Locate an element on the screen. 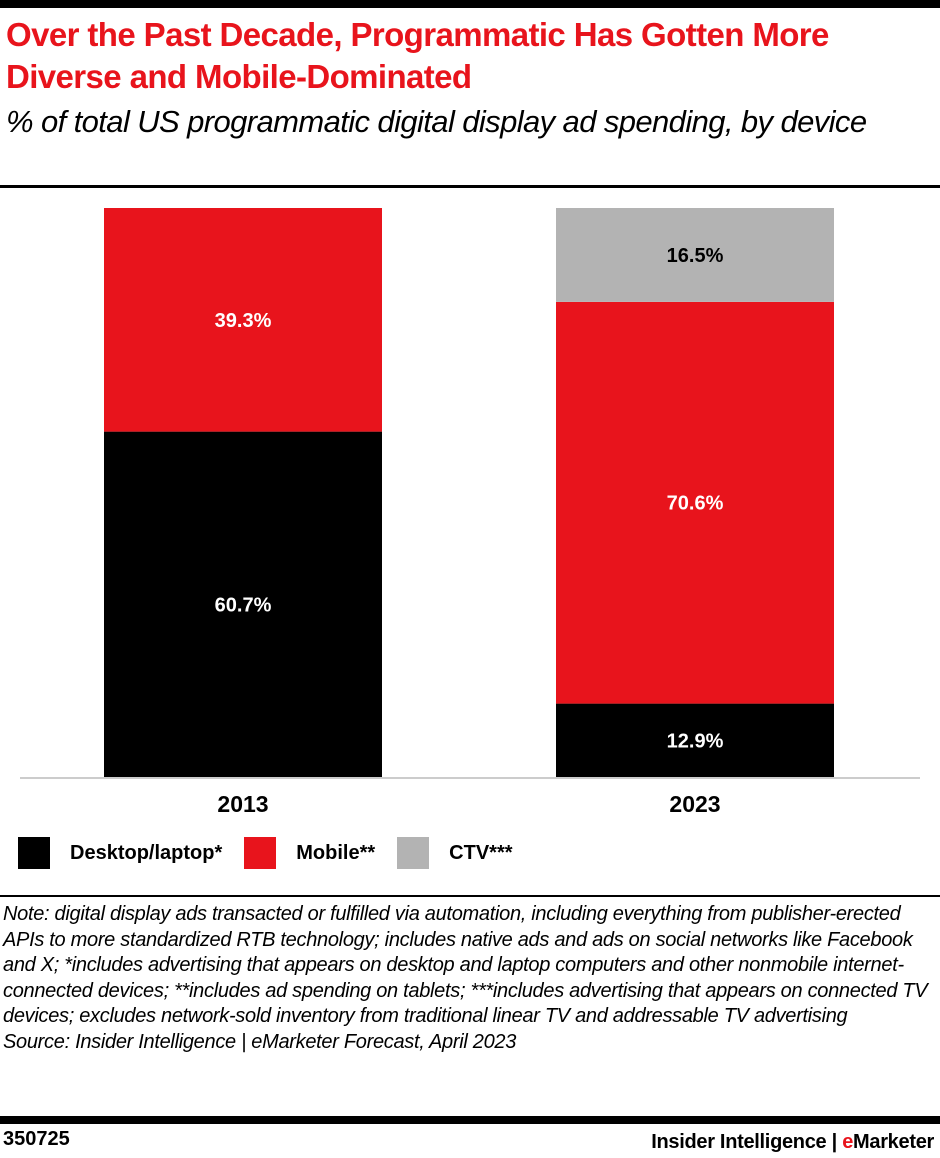  x-tick-label: 2023 is located at coordinates (694, 804).